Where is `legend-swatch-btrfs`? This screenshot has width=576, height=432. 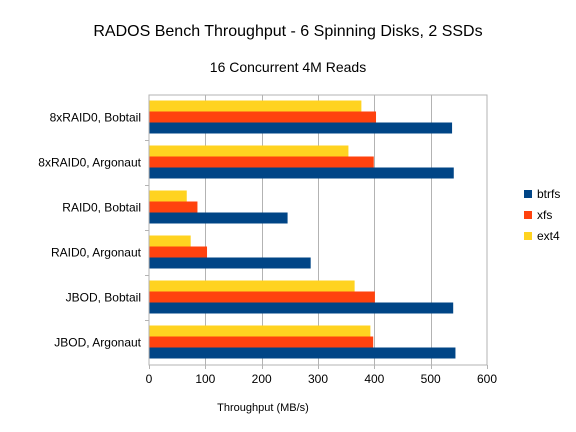 legend-swatch-btrfs is located at coordinates (528, 194).